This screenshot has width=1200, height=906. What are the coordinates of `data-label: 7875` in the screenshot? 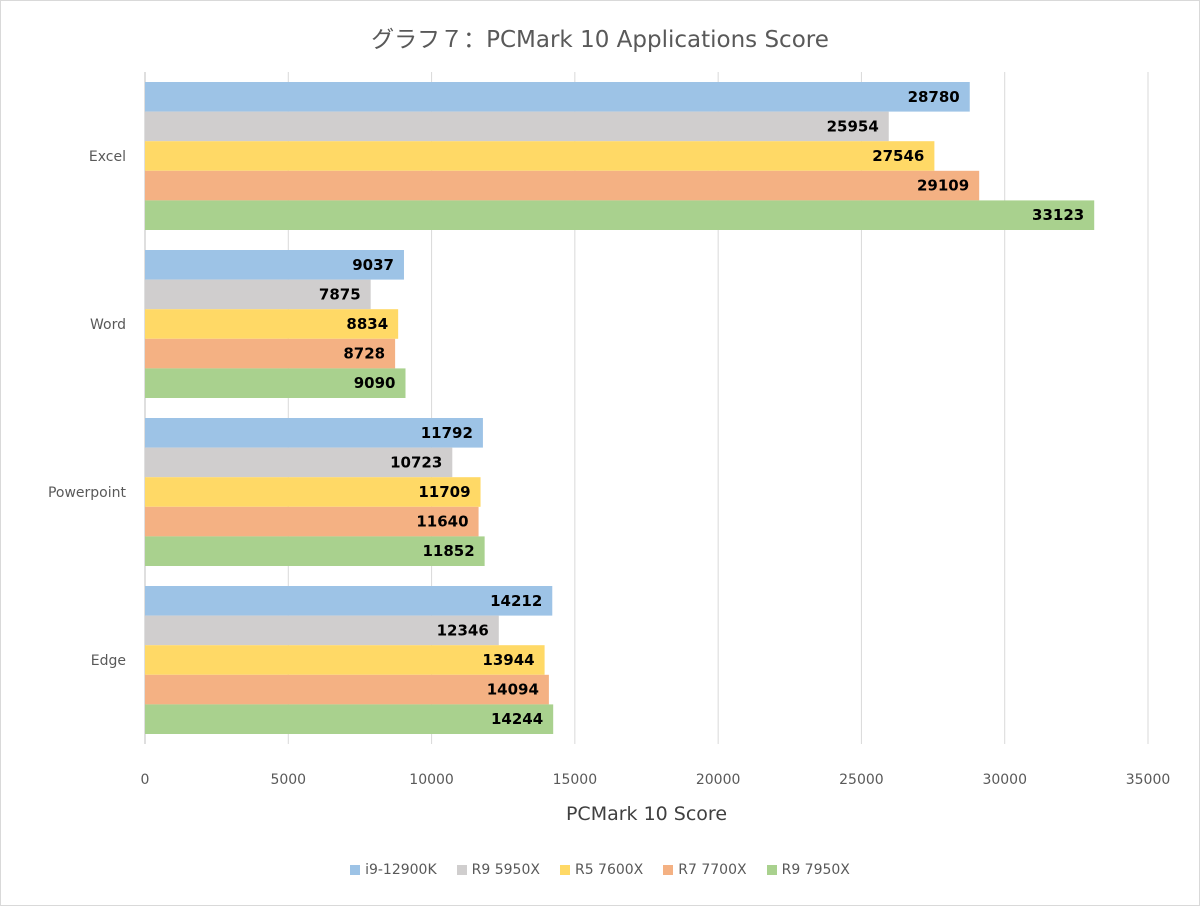 It's located at (340, 294).